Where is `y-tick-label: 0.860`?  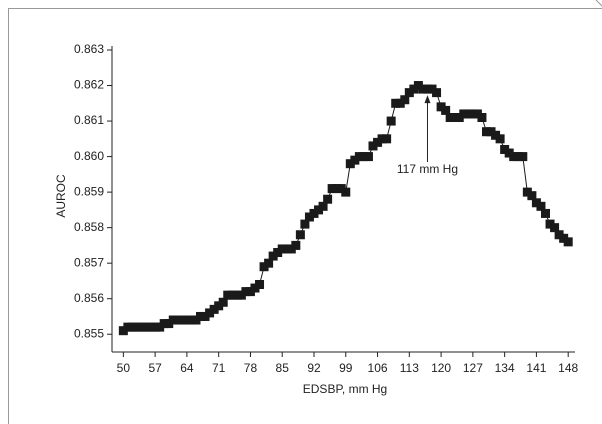
y-tick-label: 0.860 is located at coordinates (89, 156).